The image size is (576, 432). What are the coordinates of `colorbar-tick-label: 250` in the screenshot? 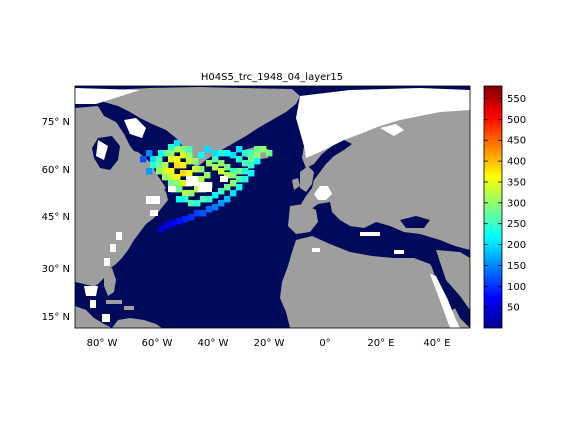 It's located at (516, 224).